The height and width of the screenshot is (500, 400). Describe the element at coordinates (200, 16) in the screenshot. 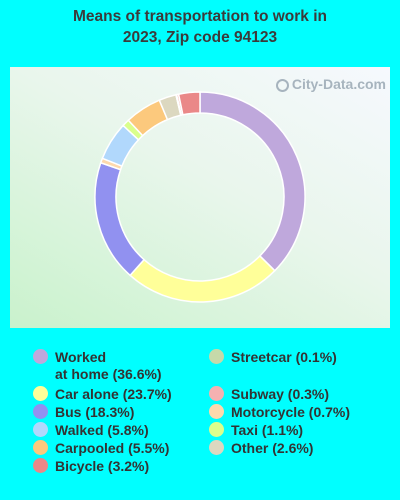

I see `chart-title-line-1: Means of transportation to work in` at that location.